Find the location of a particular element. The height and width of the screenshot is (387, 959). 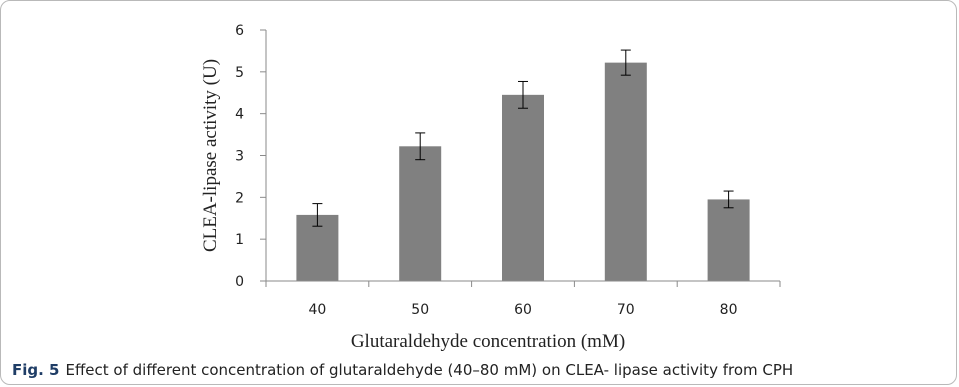

caption-label: Fig. 5 is located at coordinates (36, 370).